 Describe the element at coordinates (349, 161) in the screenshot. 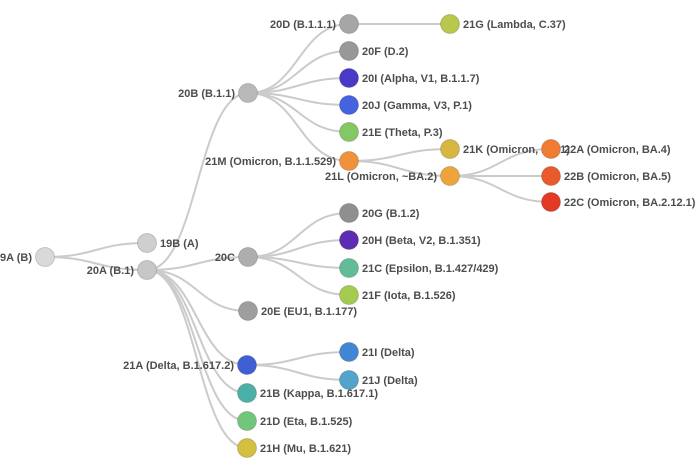

I see `node-21M` at that location.